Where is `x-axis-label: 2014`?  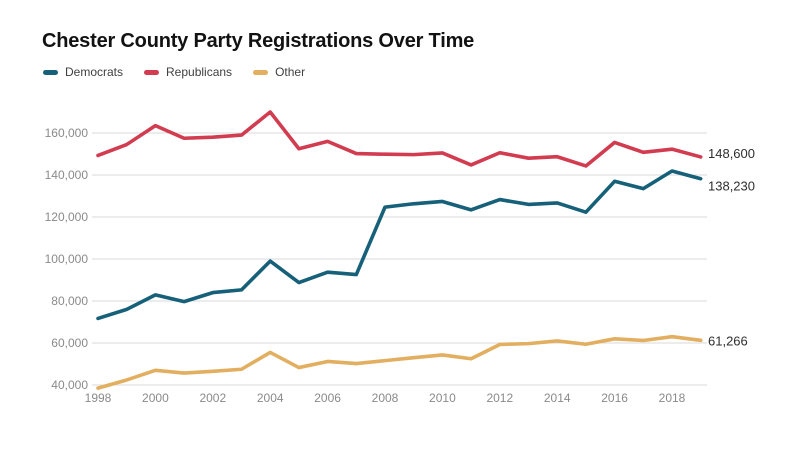 x-axis-label: 2014 is located at coordinates (557, 398).